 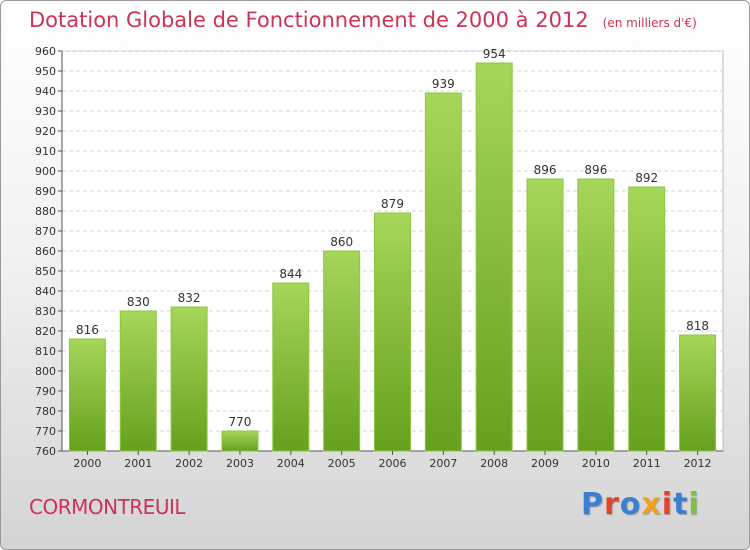 I want to click on bar-2011, so click(x=647, y=319).